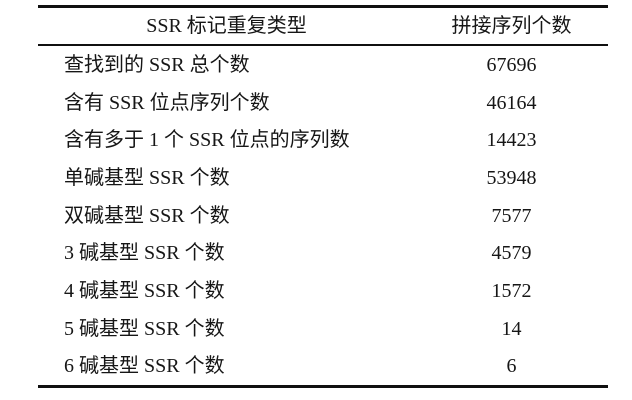  I want to click on table-header-row: SSR 标记重复类型 拼接序列个数, so click(323, 26).